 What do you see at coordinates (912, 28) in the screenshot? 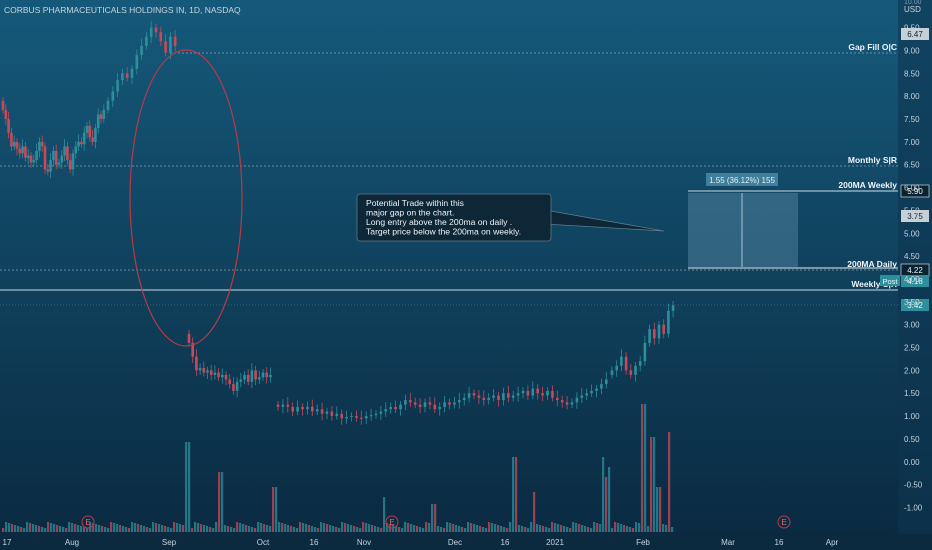
I see `price-axis-tick: 9.50` at bounding box center [912, 28].